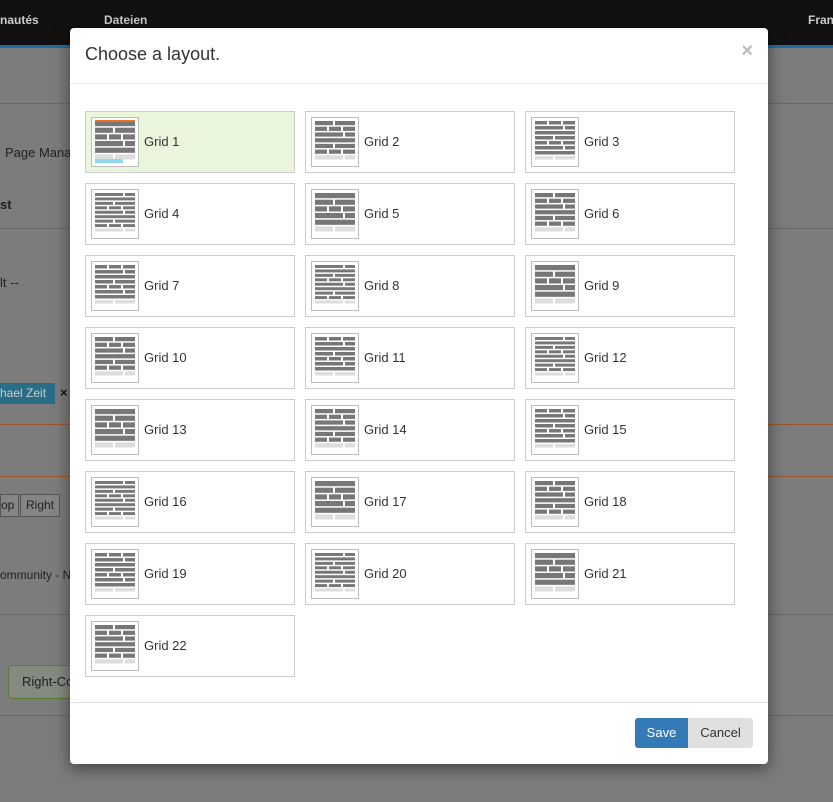 The width and height of the screenshot is (833, 802). Describe the element at coordinates (42, 152) in the screenshot. I see `label: Page Manag` at that location.